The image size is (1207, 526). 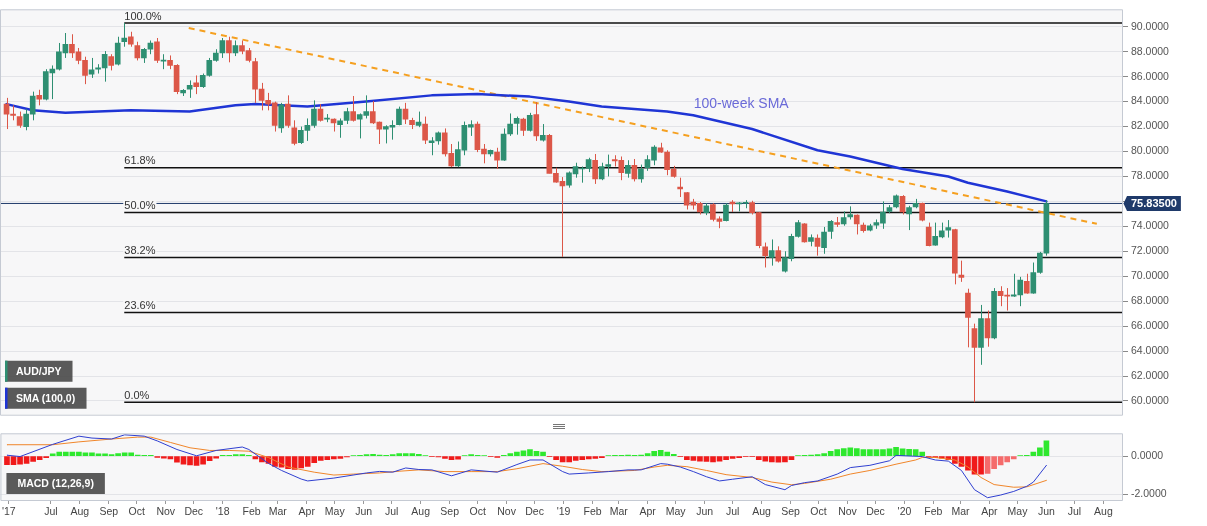 What do you see at coordinates (1150, 150) in the screenshot?
I see `y-tick-label: 80.0000` at bounding box center [1150, 150].